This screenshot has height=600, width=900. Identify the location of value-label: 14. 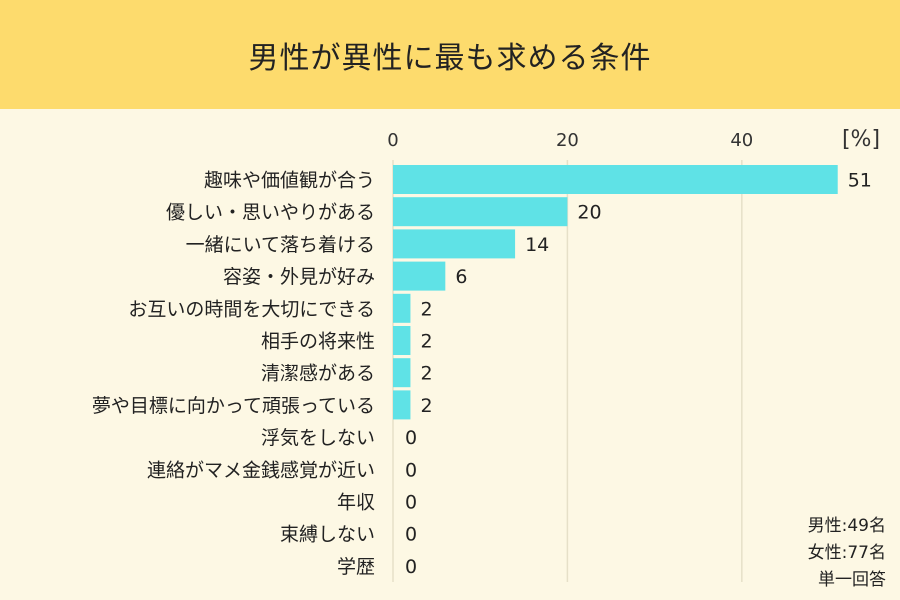
(537, 245).